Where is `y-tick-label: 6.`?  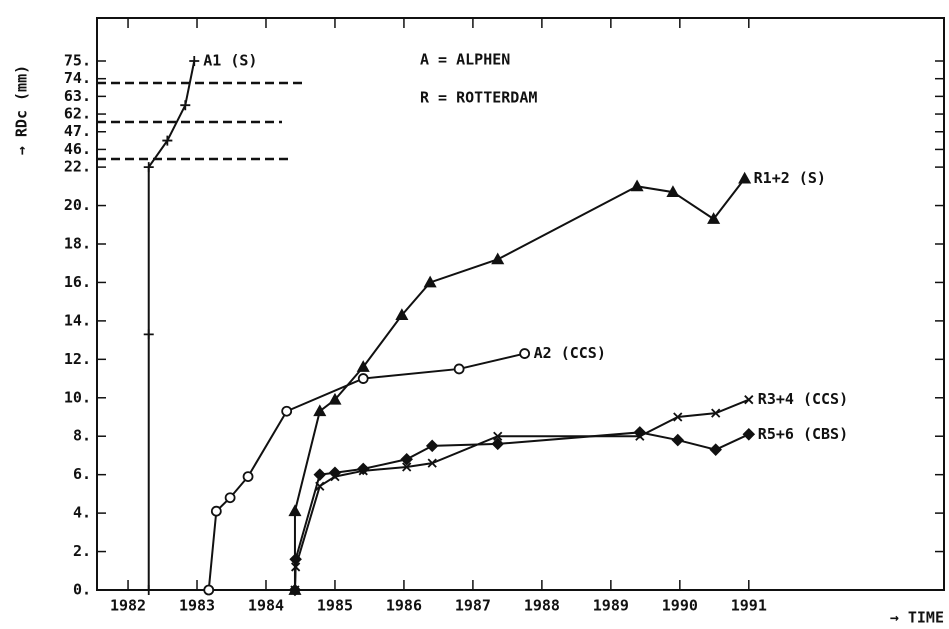
y-tick-label: 6. is located at coordinates (82, 474).